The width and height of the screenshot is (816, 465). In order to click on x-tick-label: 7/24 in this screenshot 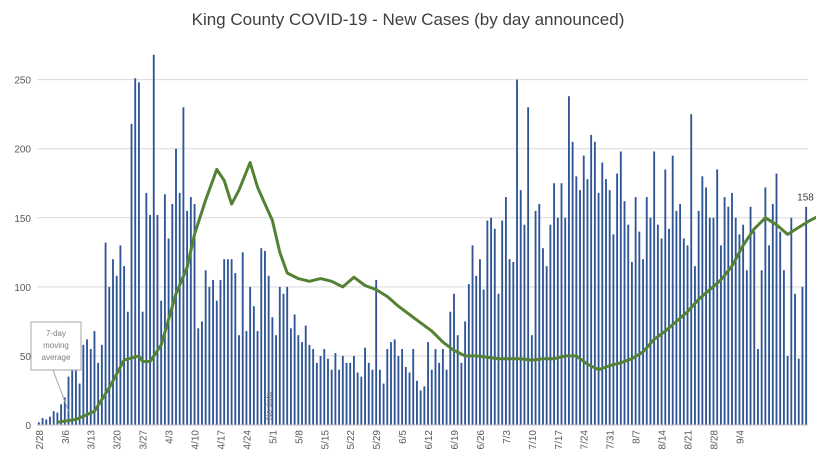, I will do `click(585, 440)`.